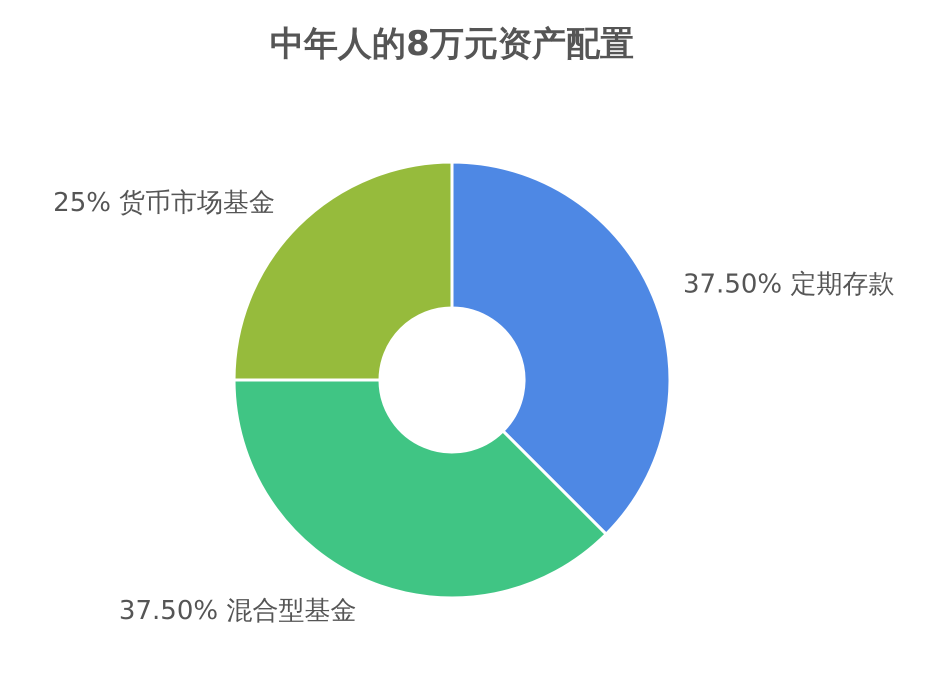  Describe the element at coordinates (164, 203) in the screenshot. I see `slice-label: 25% 货币市场基金` at that location.